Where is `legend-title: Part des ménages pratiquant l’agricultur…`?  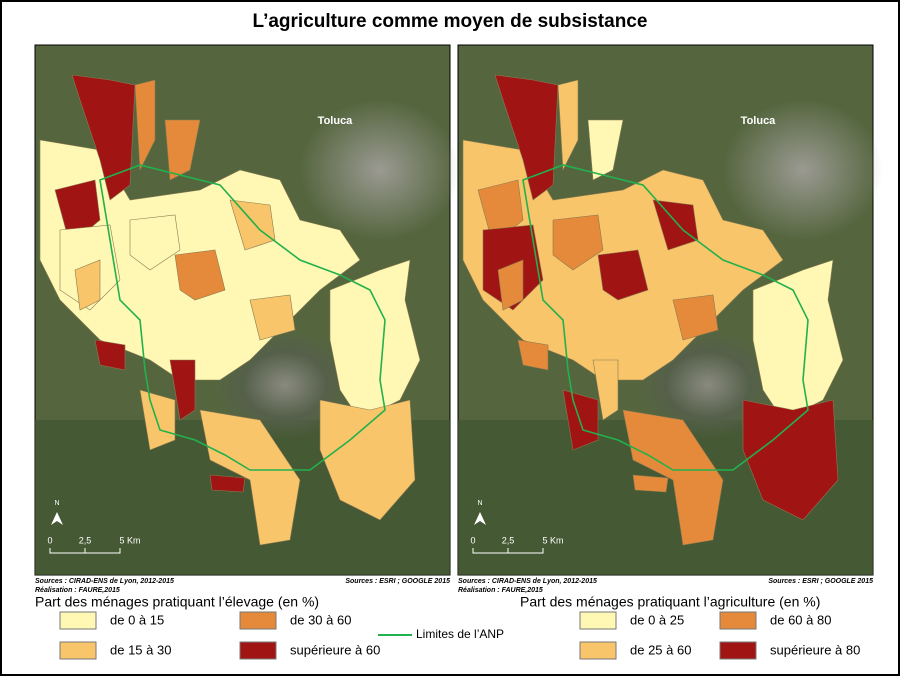
legend-title: Part des ménages pratiquant l’agricultur… is located at coordinates (670, 602).